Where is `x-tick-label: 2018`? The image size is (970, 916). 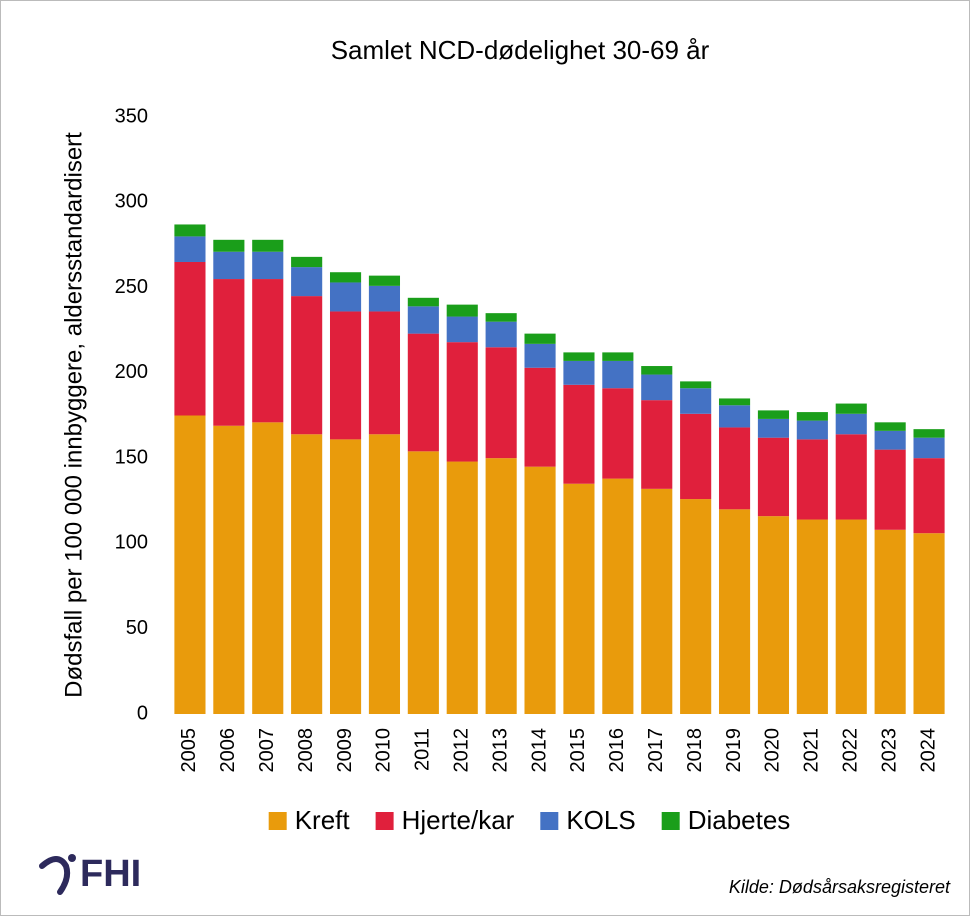 x-tick-label: 2018 is located at coordinates (695, 750).